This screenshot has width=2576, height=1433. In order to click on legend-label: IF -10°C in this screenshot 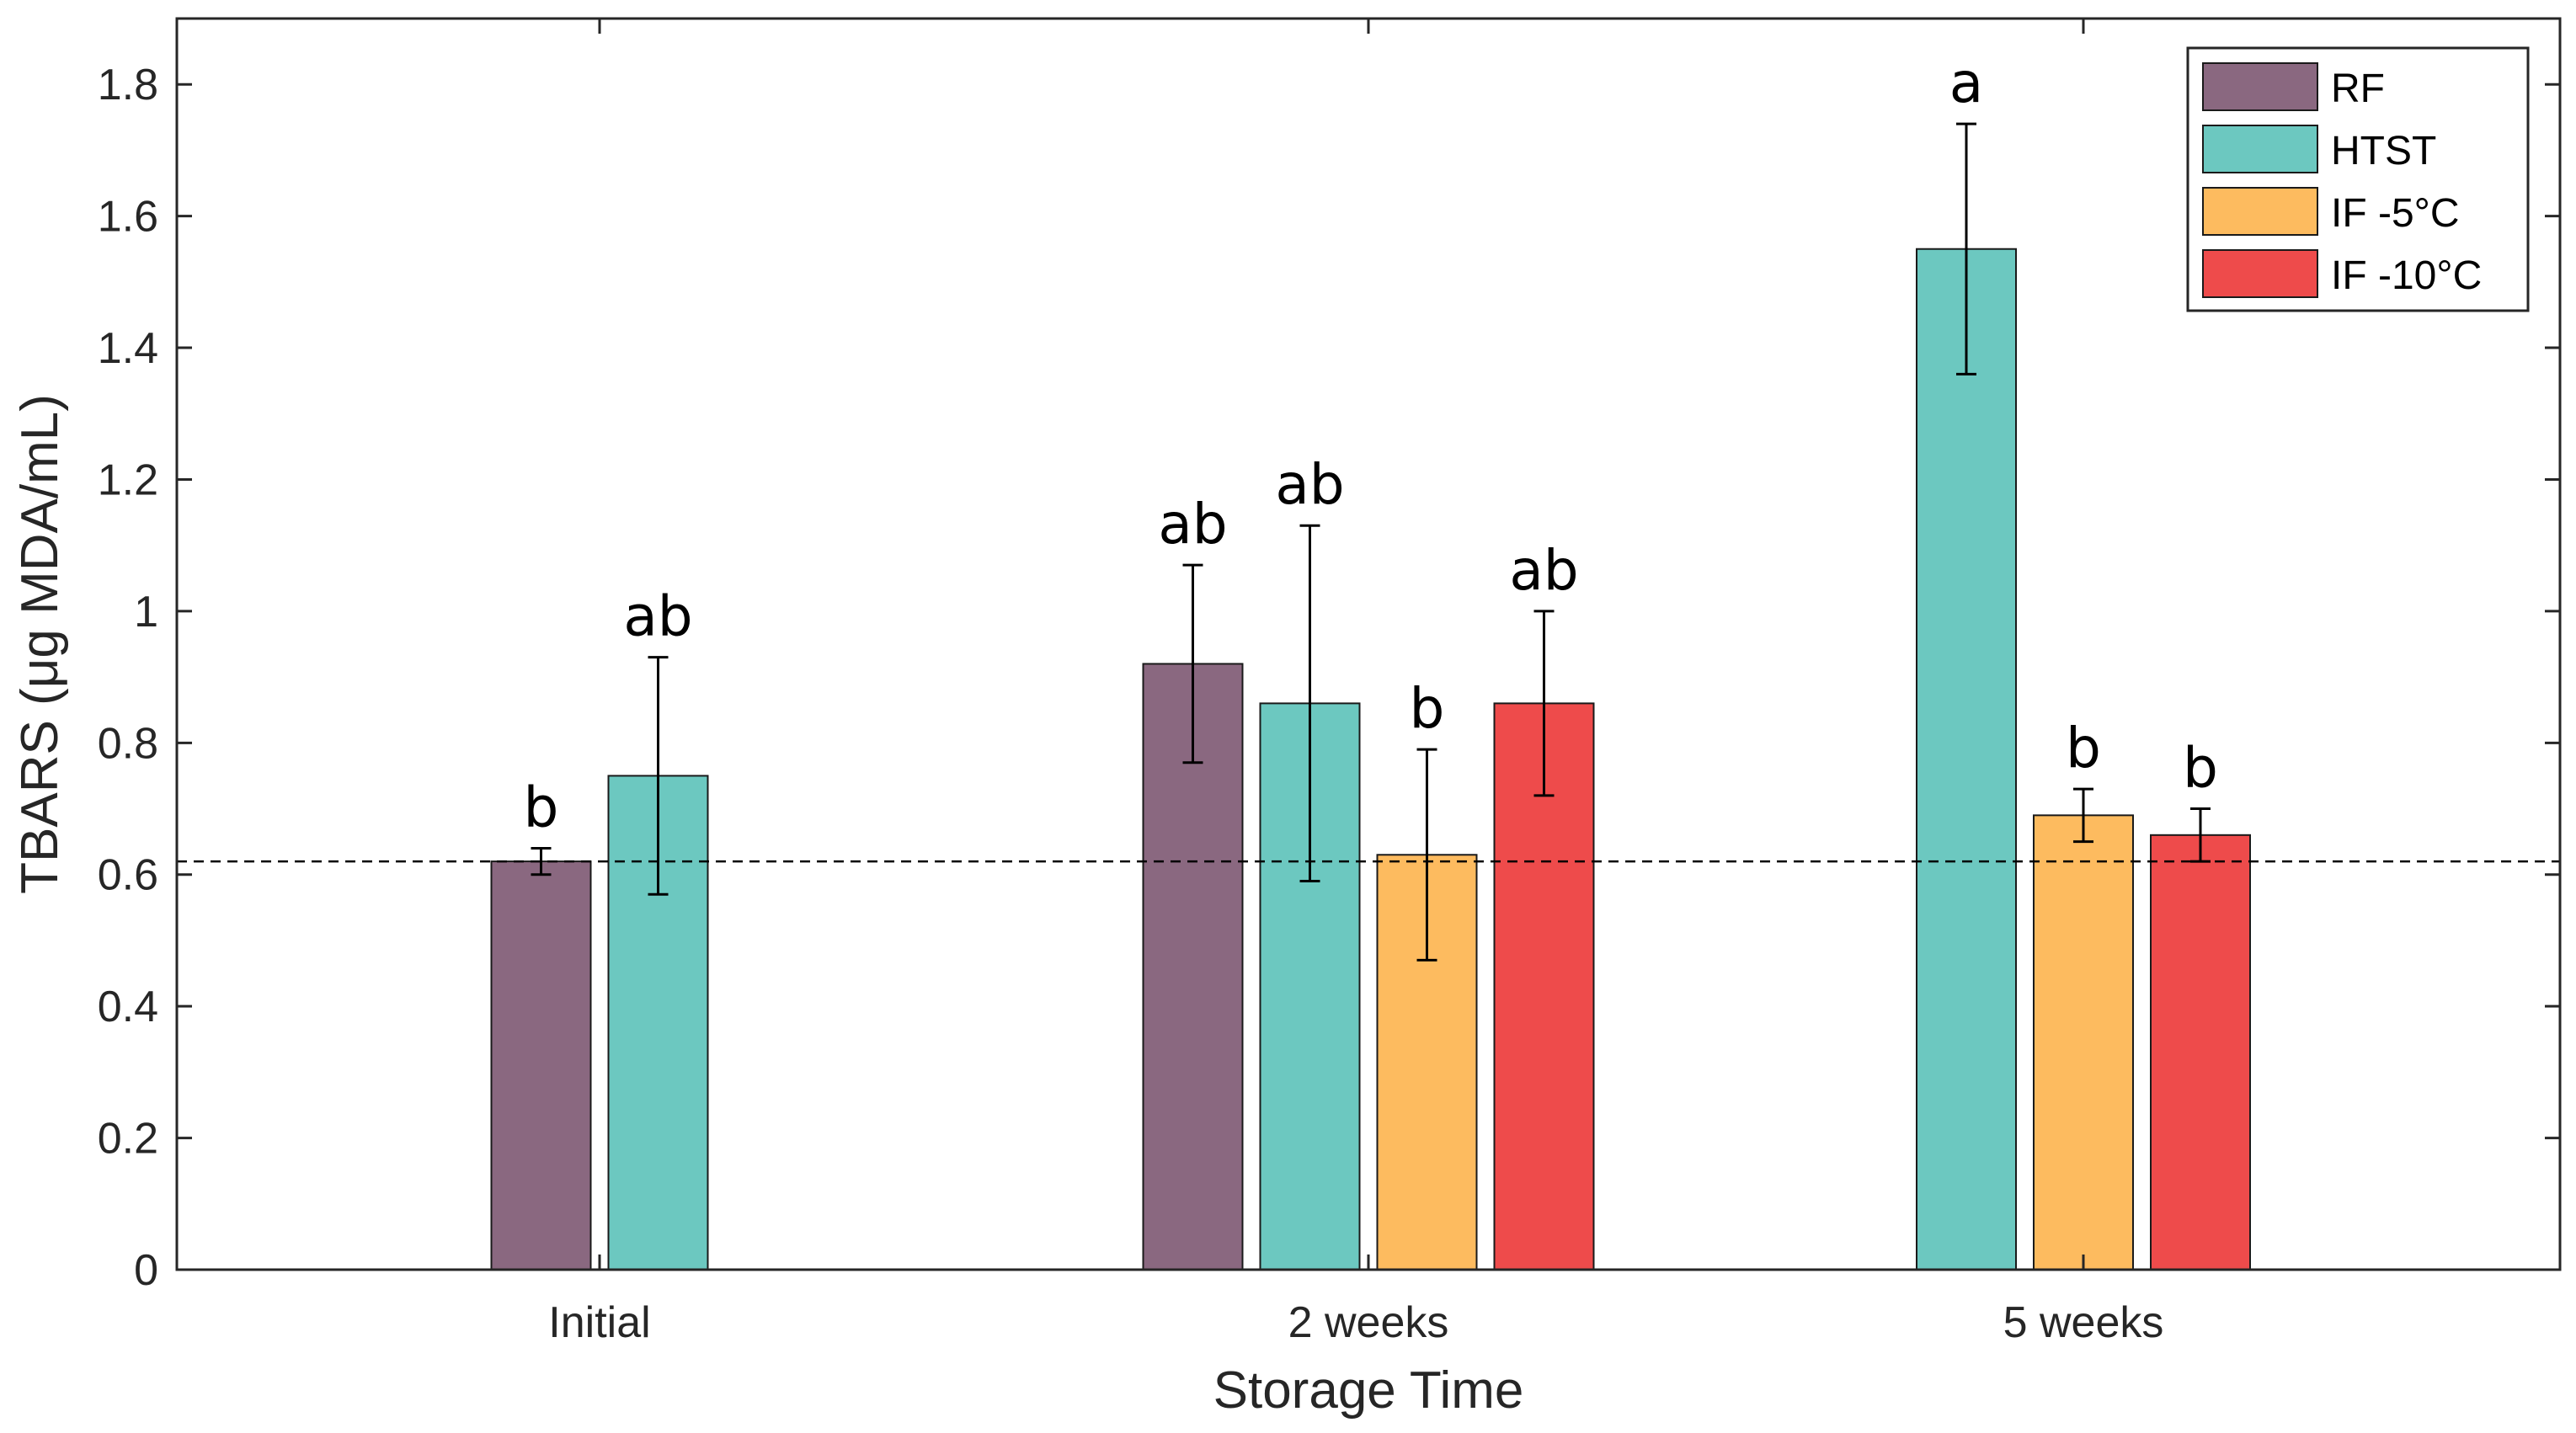, I will do `click(2406, 275)`.